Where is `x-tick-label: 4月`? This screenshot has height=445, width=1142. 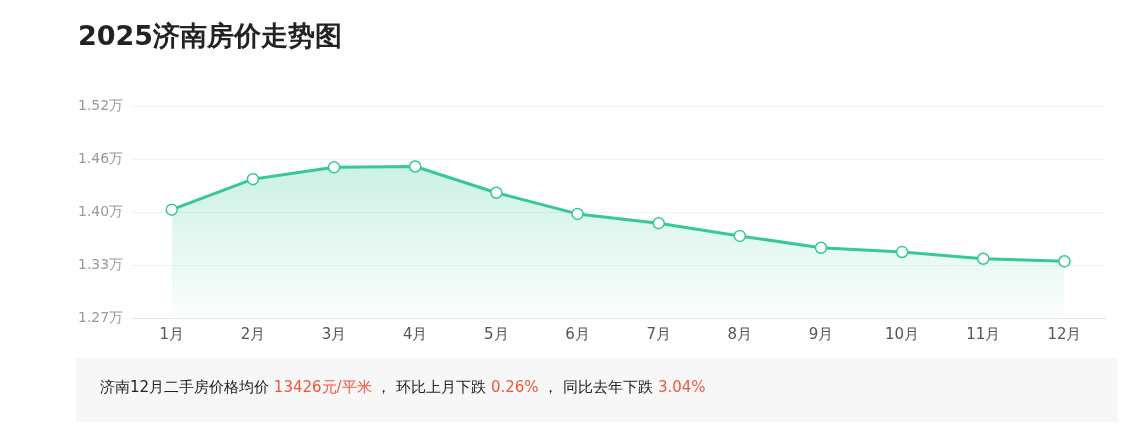 x-tick-label: 4月 is located at coordinates (415, 333).